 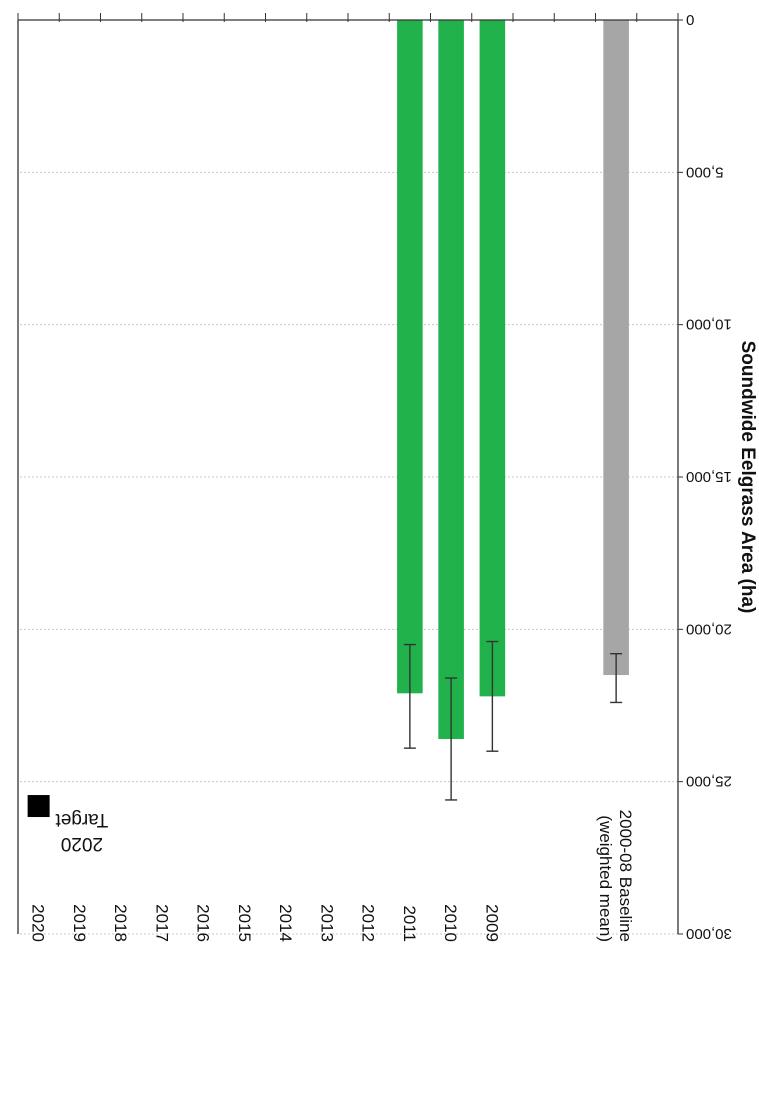 I want to click on x-category-label: 2011, so click(x=409, y=923).